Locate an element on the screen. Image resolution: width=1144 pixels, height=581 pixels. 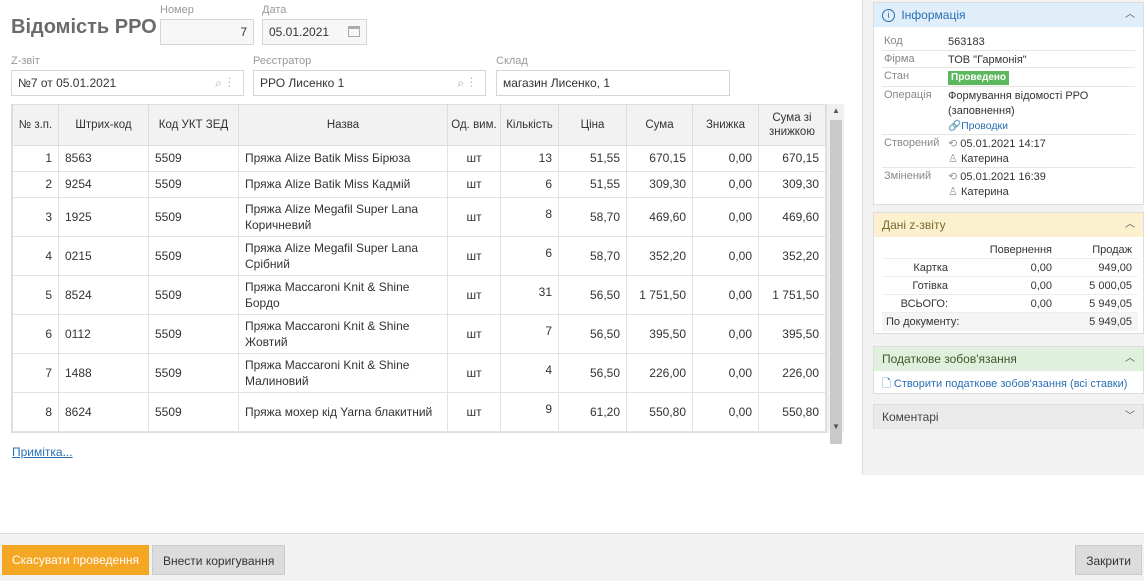
calendar-icon is located at coordinates (354, 31).